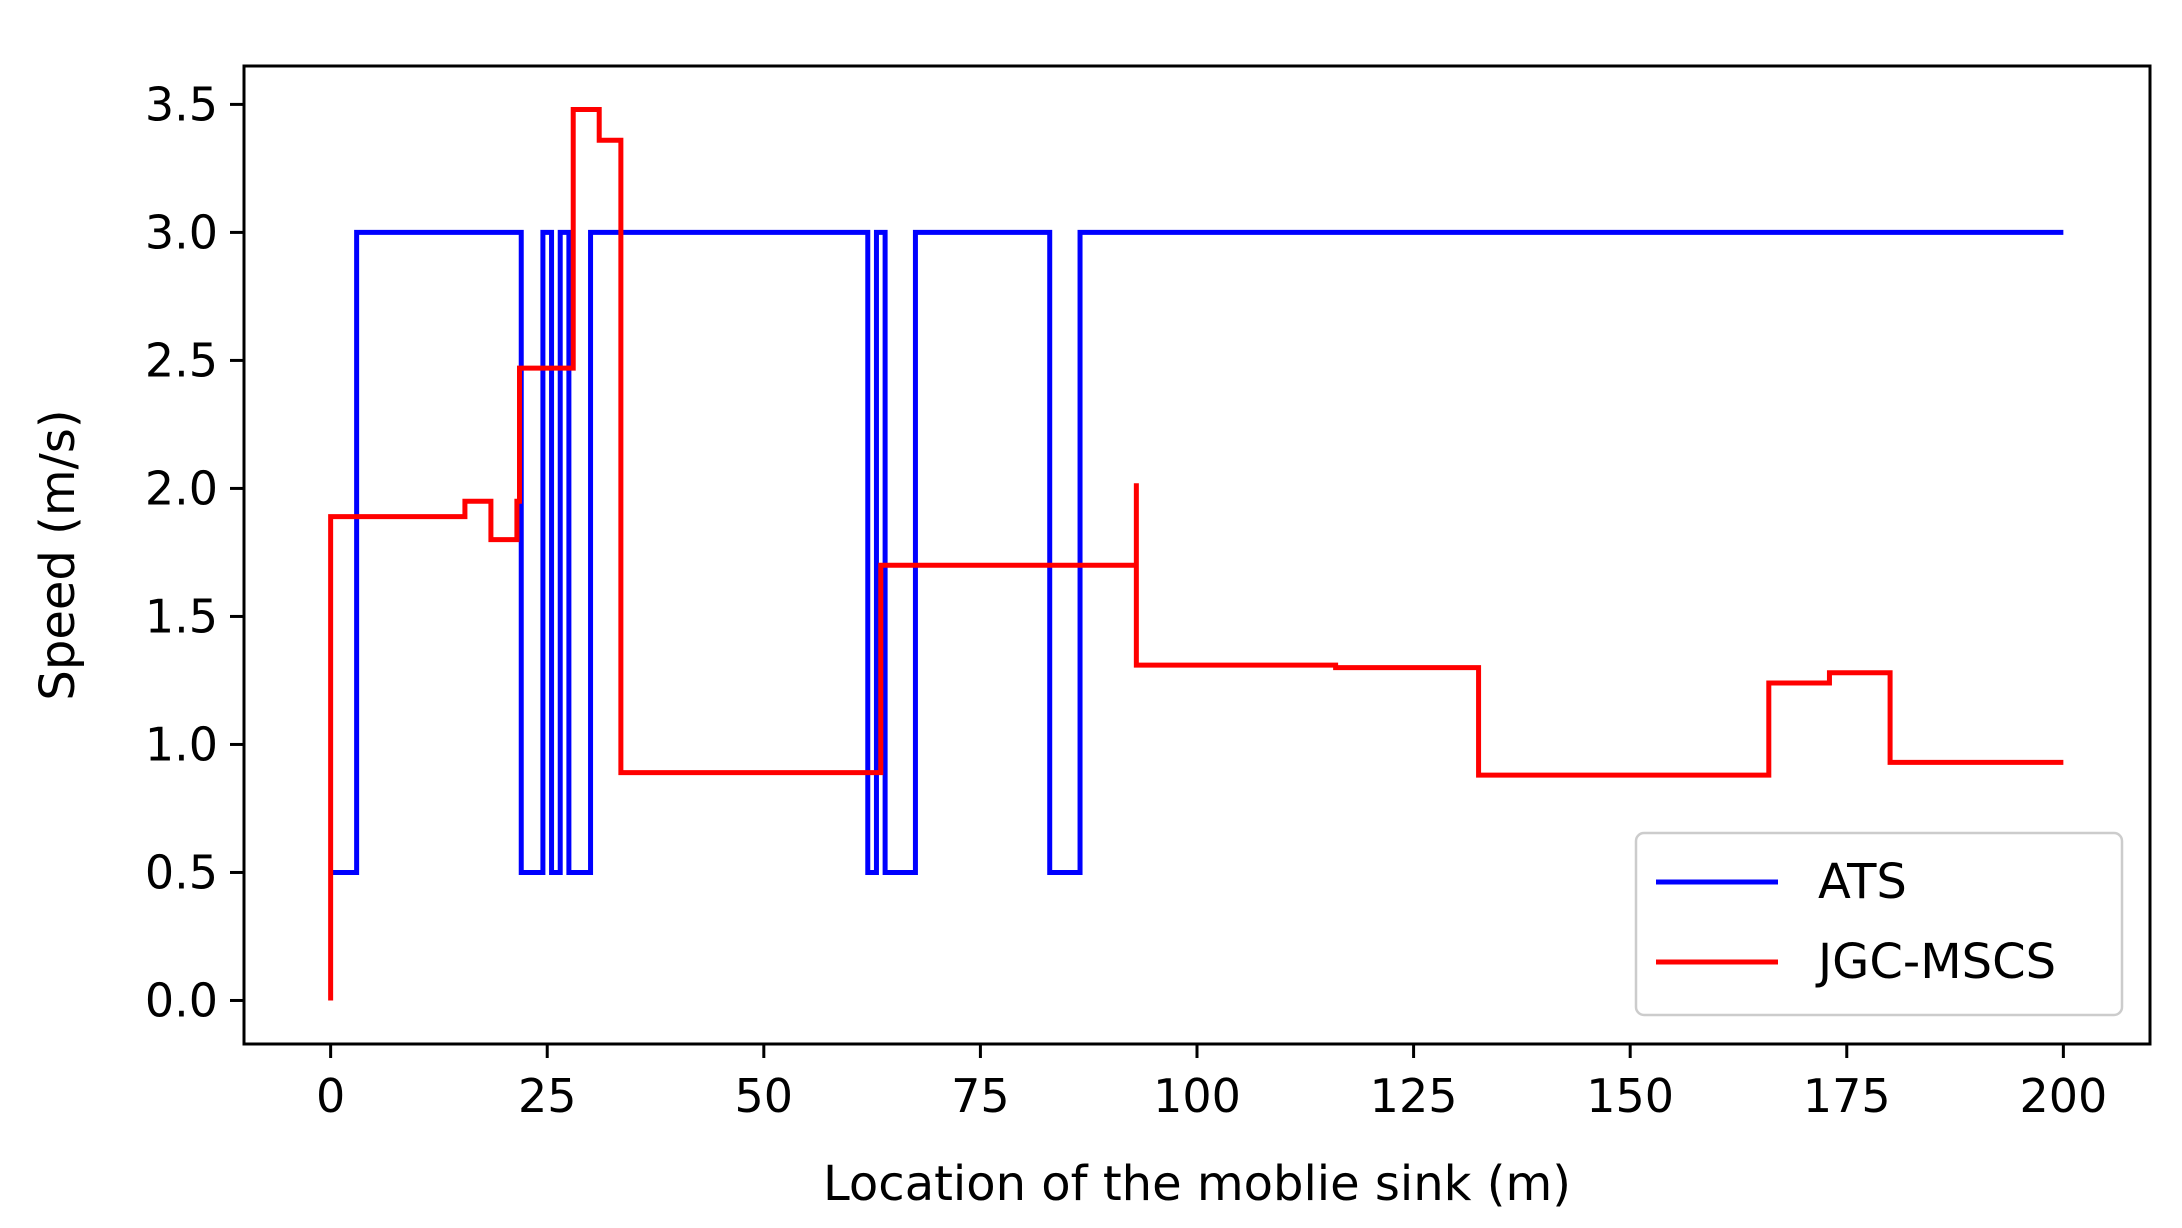 The width and height of the screenshot is (2182, 1228). I want to click on y-tick-label: 3.5, so click(181, 104).